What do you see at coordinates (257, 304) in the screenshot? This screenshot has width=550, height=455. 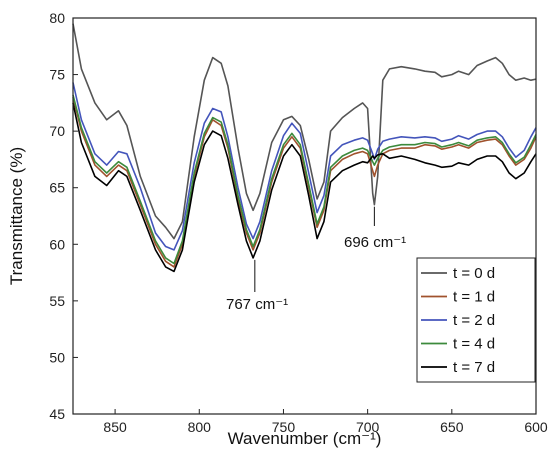 I see `annotation-767-label: 767 cm⁻¹` at bounding box center [257, 304].